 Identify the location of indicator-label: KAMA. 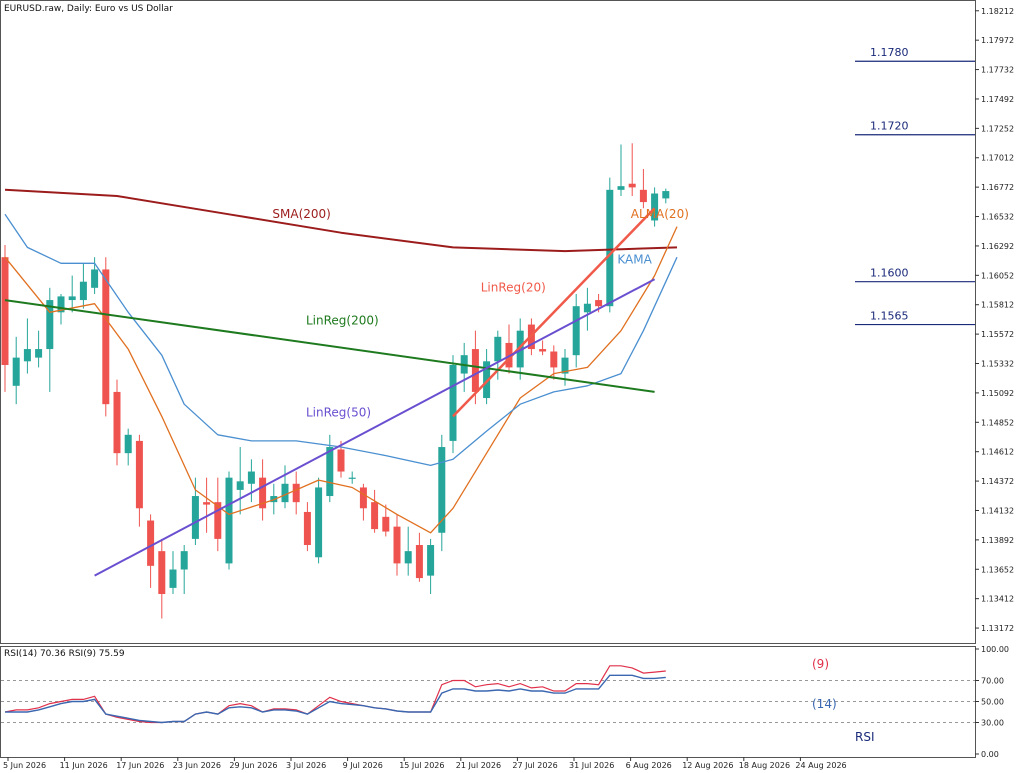
(634, 259).